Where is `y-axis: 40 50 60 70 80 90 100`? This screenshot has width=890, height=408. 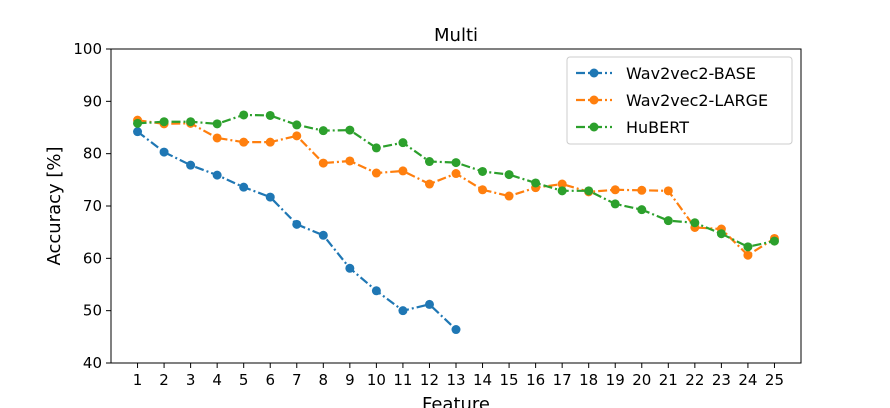 y-axis: 40 50 60 70 80 90 100 is located at coordinates (92, 206).